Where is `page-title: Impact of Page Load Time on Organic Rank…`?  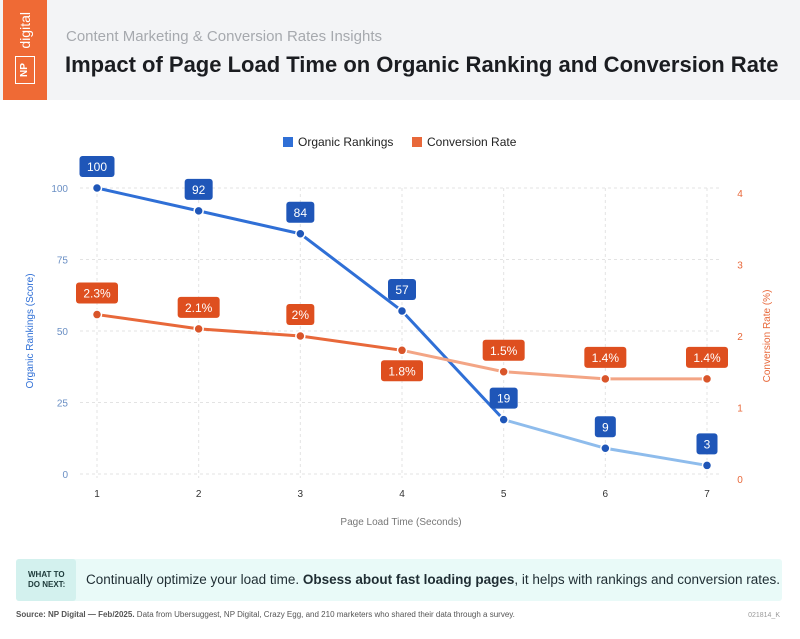 page-title: Impact of Page Load Time on Organic Rank… is located at coordinates (422, 64).